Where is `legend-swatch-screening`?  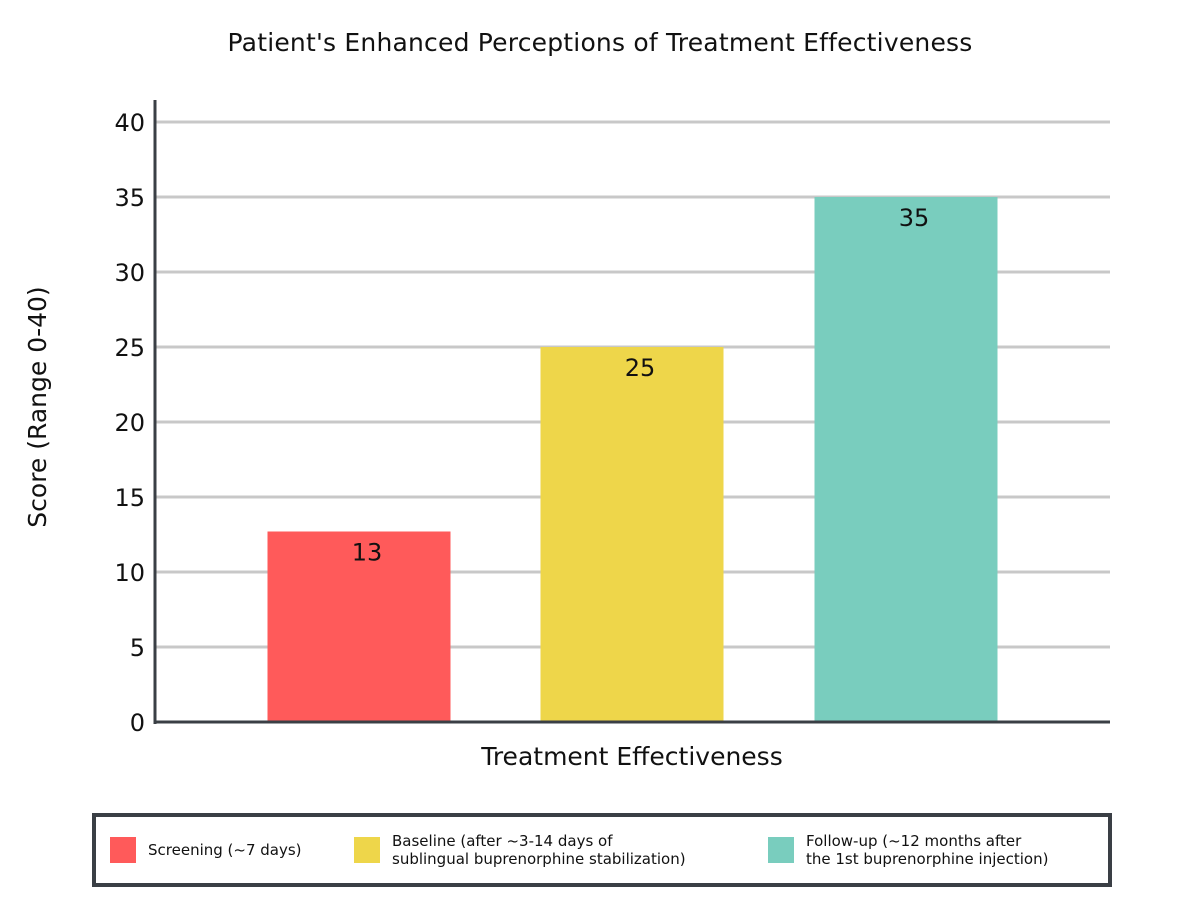
legend-swatch-screening is located at coordinates (123, 850).